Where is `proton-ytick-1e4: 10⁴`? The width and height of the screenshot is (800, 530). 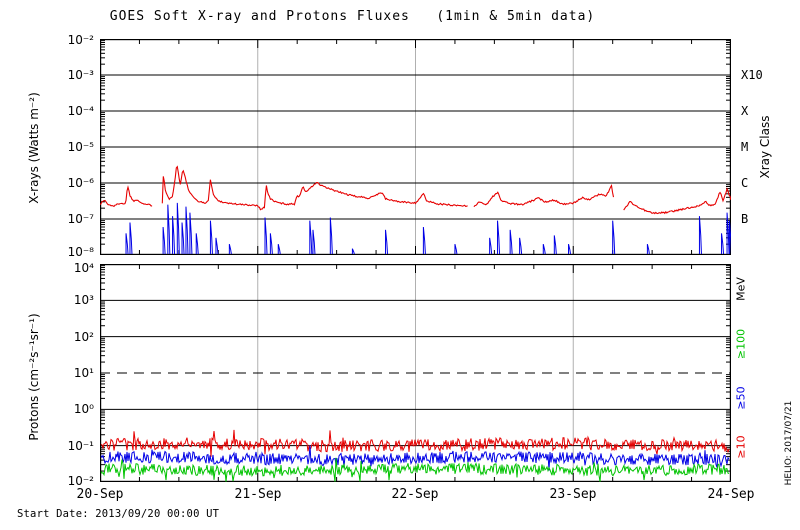 proton-ytick-1e4: 10⁴ is located at coordinates (83, 268).